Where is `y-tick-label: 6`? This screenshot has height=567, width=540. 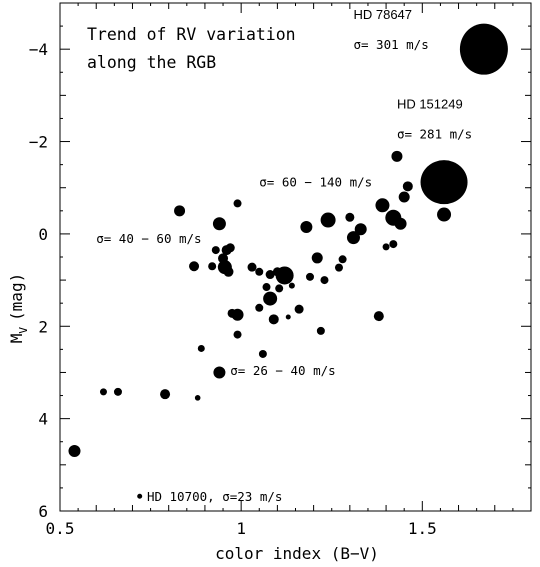
y-tick-label: 6 is located at coordinates (43, 511).